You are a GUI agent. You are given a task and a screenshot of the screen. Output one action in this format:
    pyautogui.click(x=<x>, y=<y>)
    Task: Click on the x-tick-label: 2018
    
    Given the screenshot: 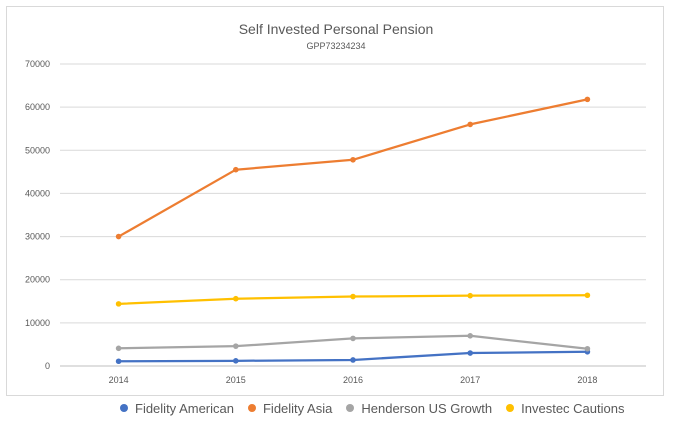 What is the action you would take?
    pyautogui.click(x=587, y=380)
    